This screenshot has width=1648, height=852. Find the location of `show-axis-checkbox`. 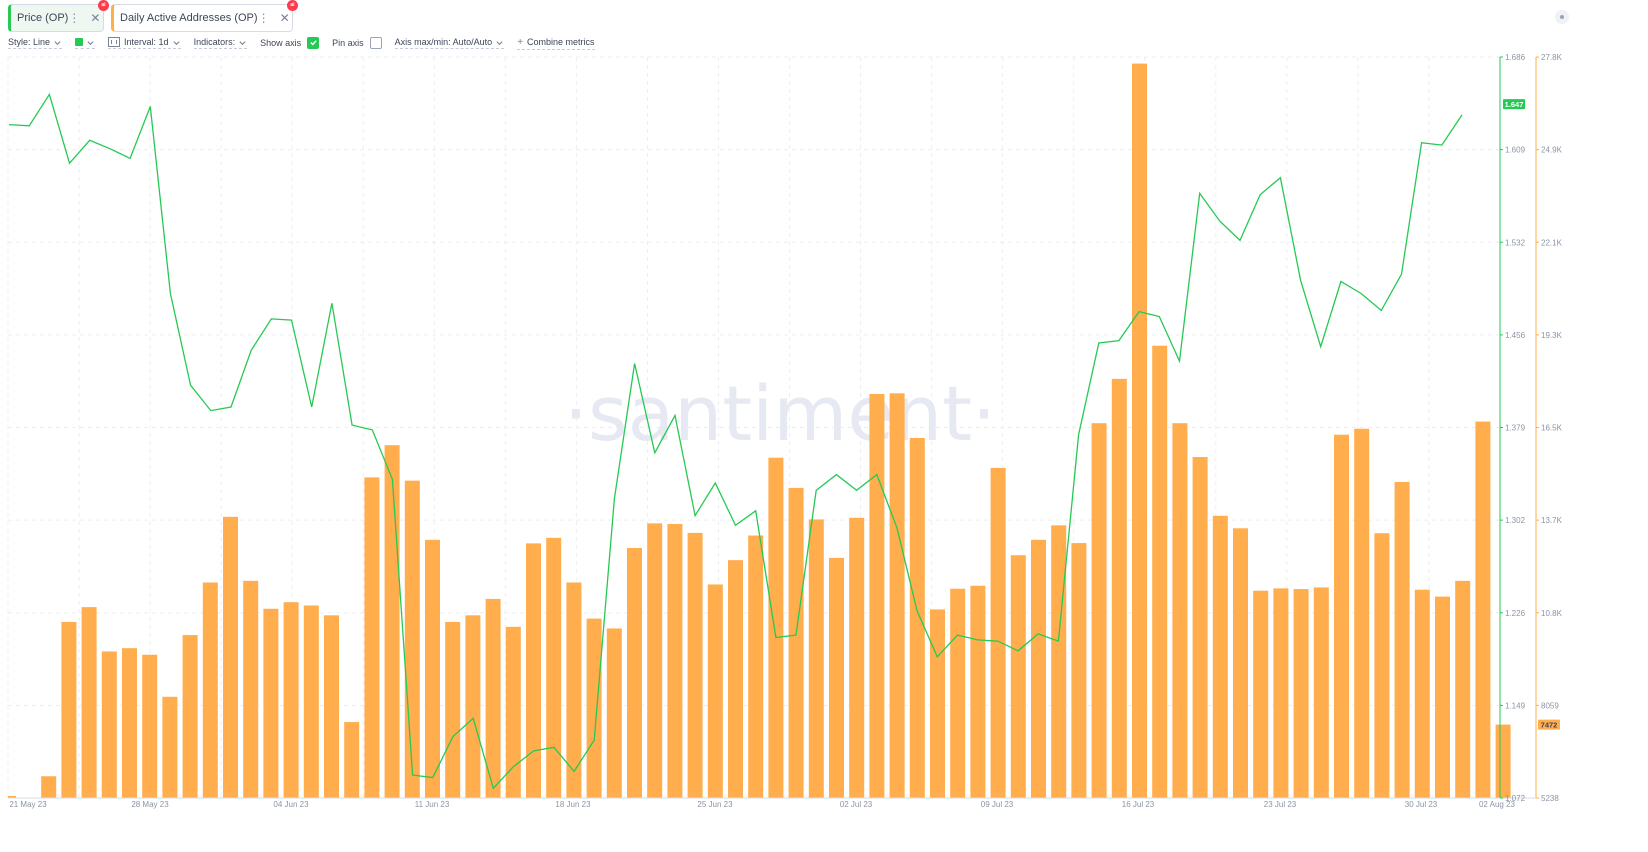

show-axis-checkbox is located at coordinates (313, 42).